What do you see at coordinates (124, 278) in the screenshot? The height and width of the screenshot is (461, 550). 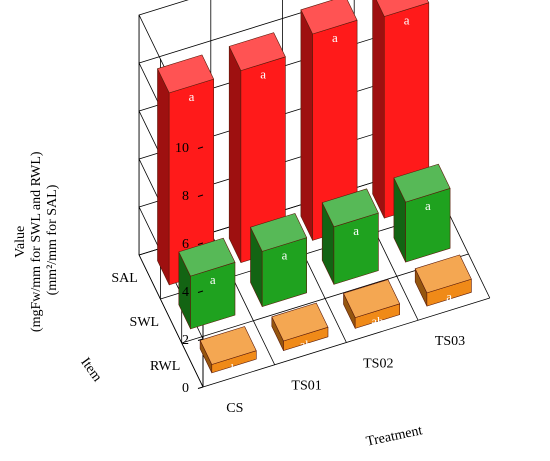 I see `y-tick-label-sal: SAL` at bounding box center [124, 278].